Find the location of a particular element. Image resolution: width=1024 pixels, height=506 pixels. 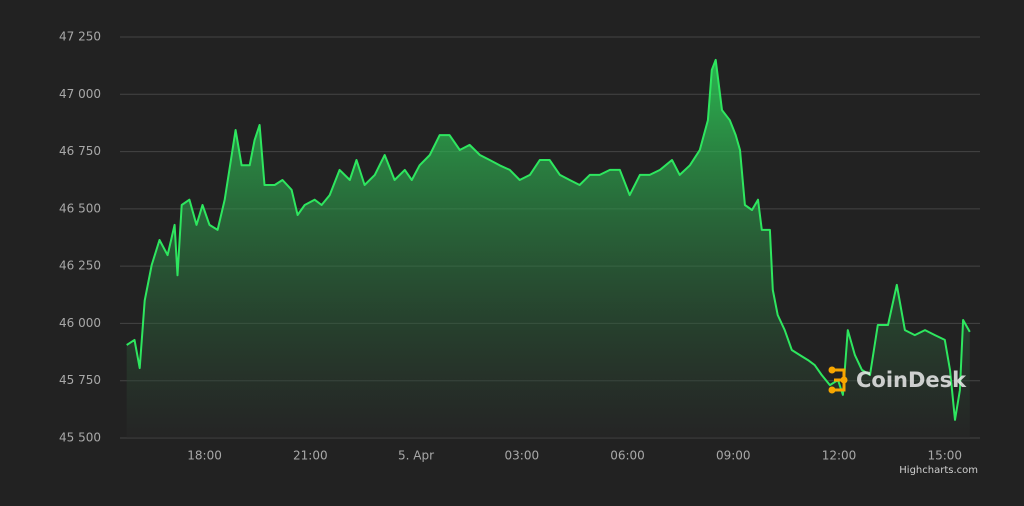

y-tick-label: 46 250 is located at coordinates (80, 266).